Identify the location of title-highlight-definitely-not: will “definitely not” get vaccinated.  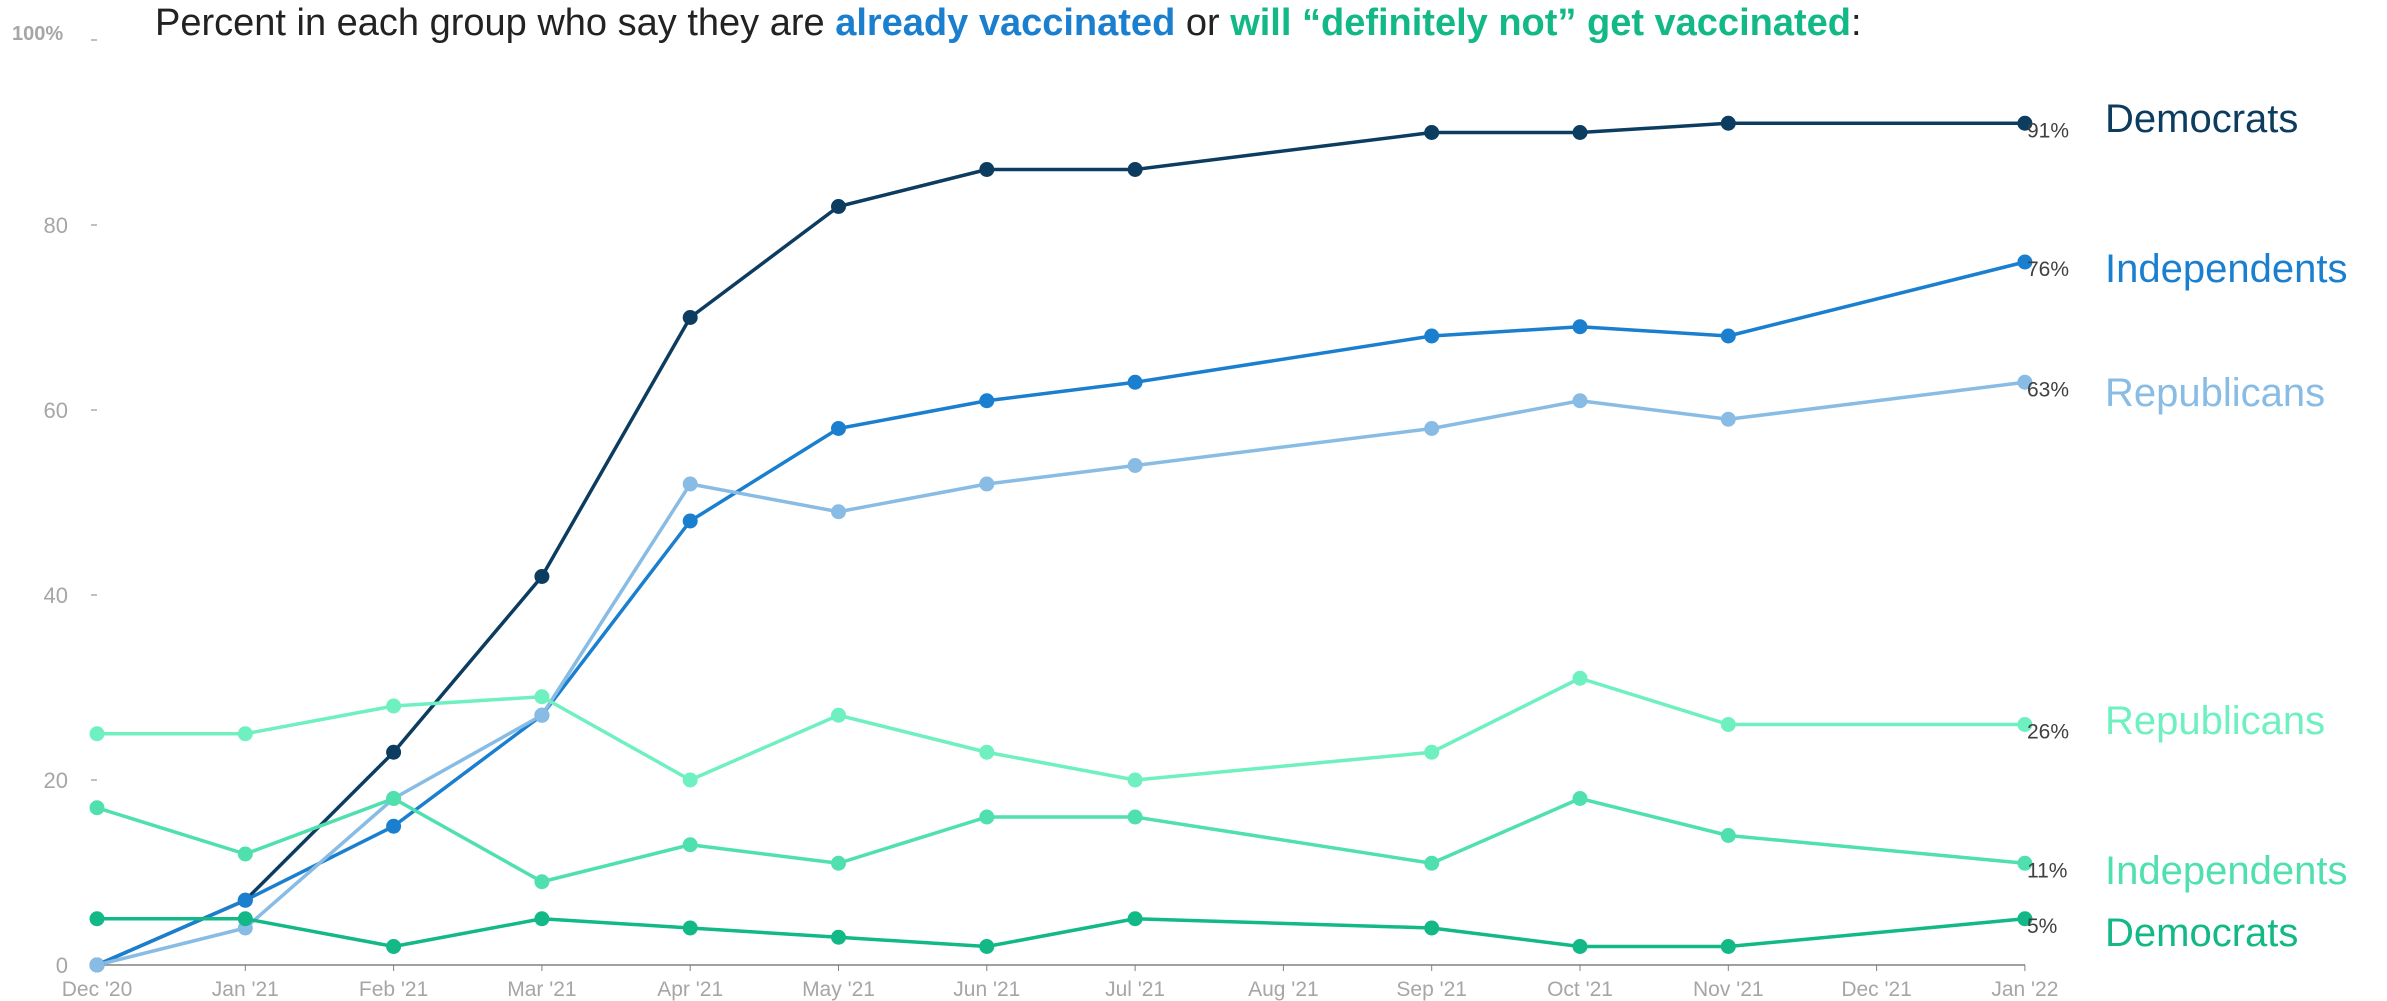
(1540, 23).